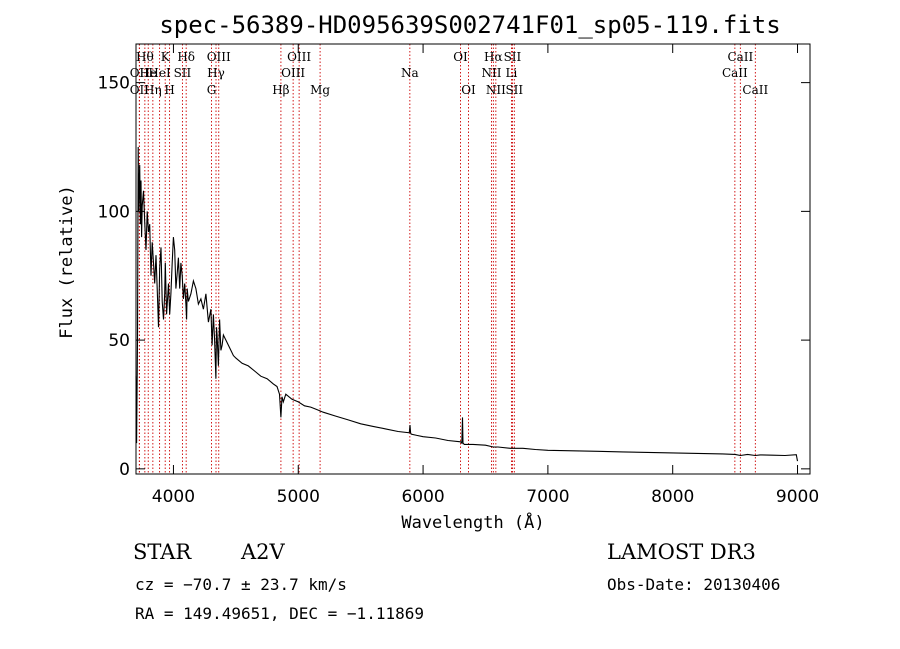 The height and width of the screenshot is (649, 900). What do you see at coordinates (166, 57) in the screenshot?
I see `line-label: K` at bounding box center [166, 57].